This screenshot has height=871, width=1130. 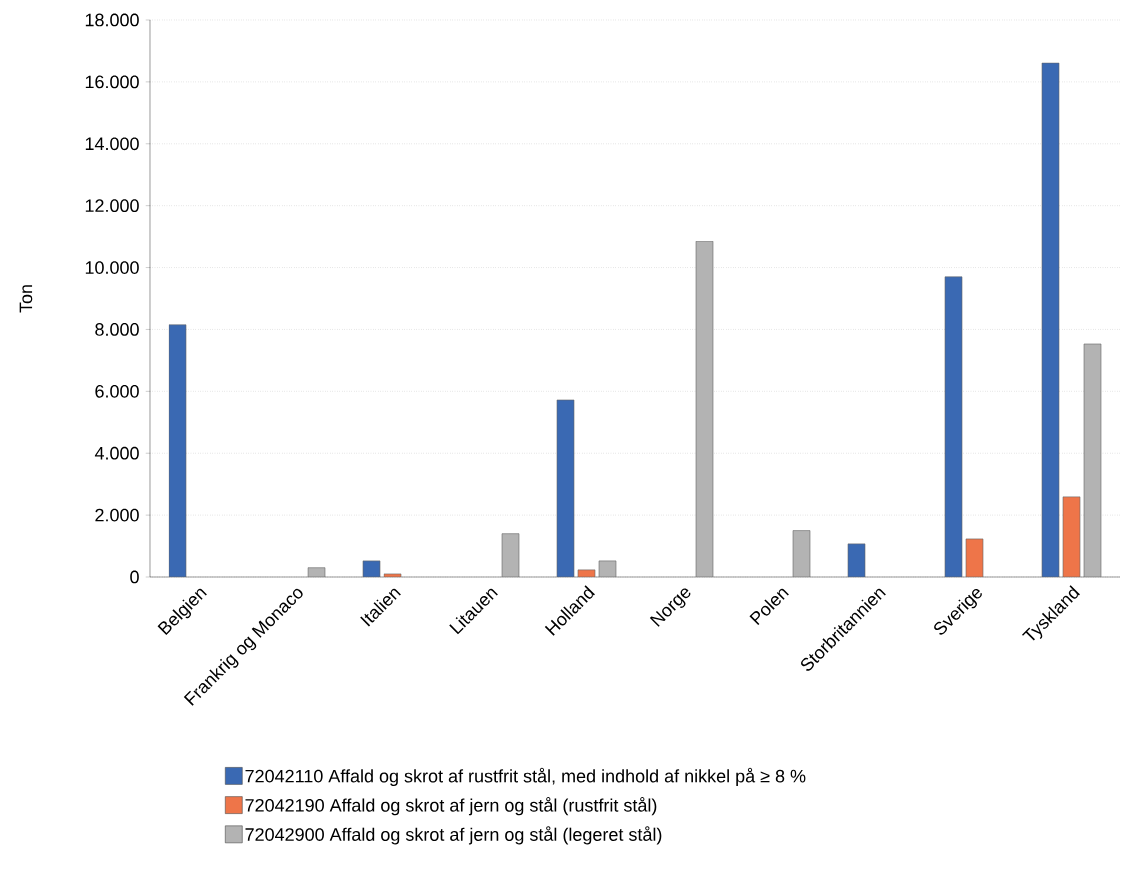 What do you see at coordinates (112, 82) in the screenshot?
I see `y-tick-label: 16.000` at bounding box center [112, 82].